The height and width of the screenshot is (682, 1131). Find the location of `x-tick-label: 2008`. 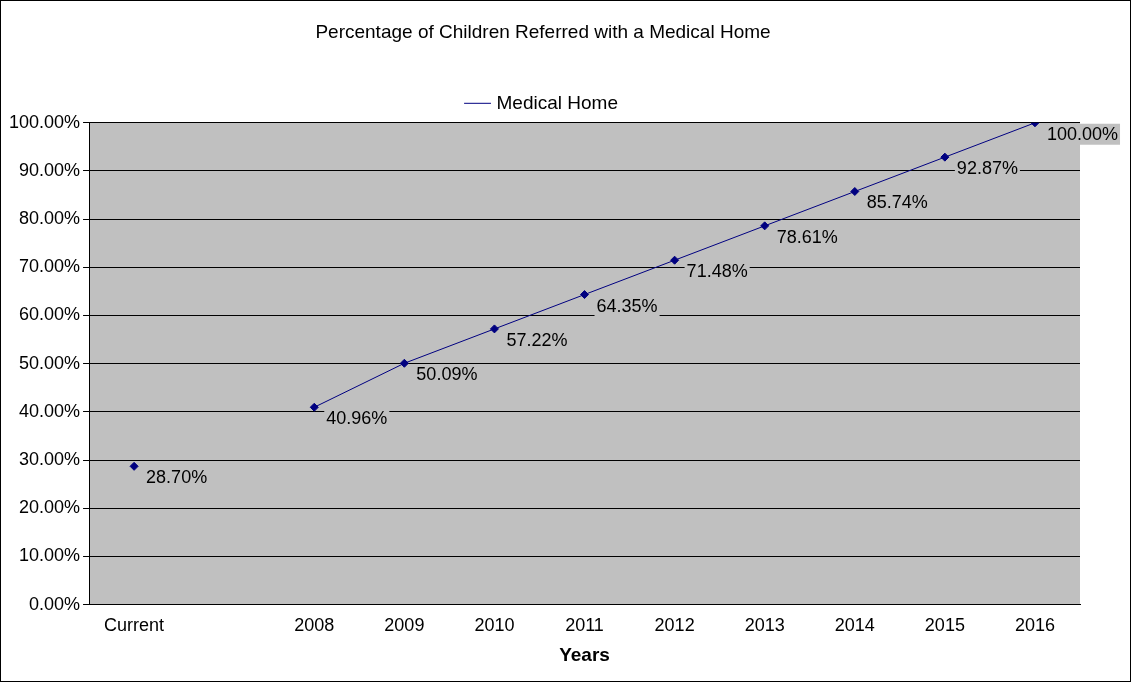

x-tick-label: 2008 is located at coordinates (314, 625).